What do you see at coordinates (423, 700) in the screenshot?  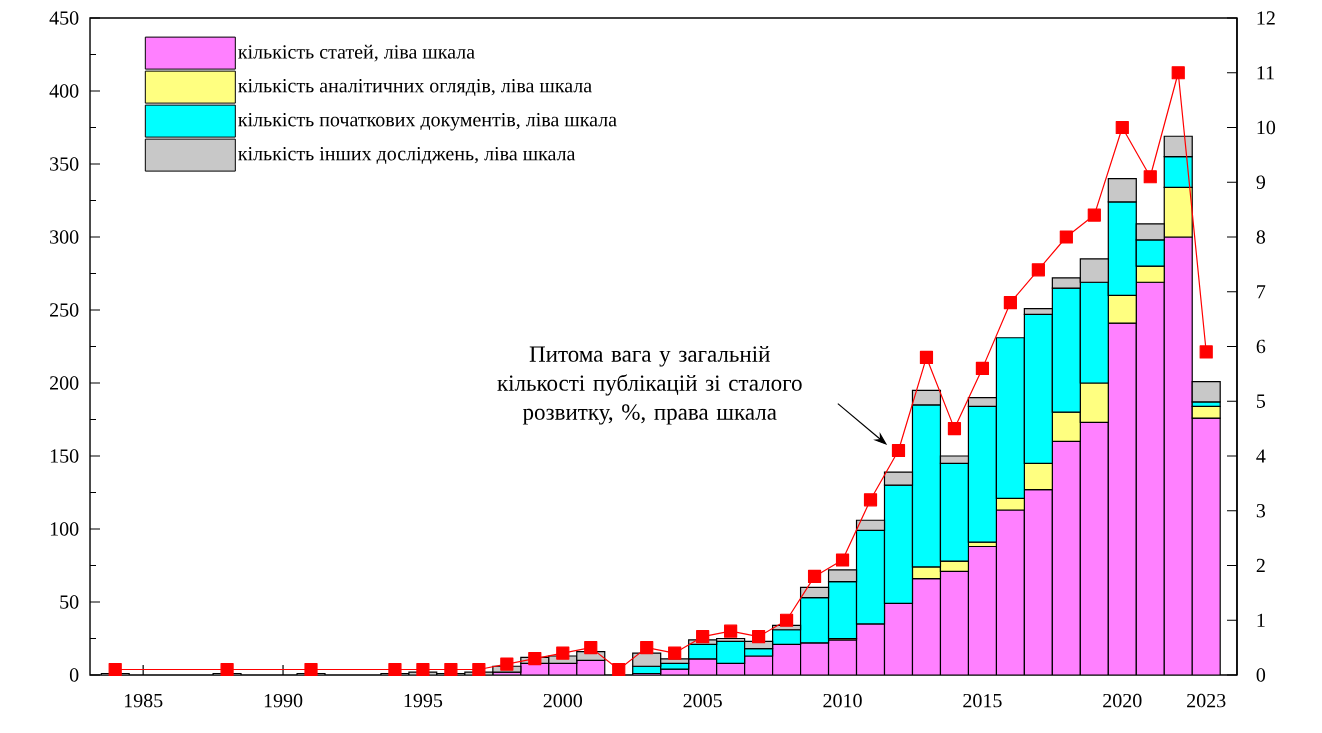 I see `x-tick-label: 1995` at bounding box center [423, 700].